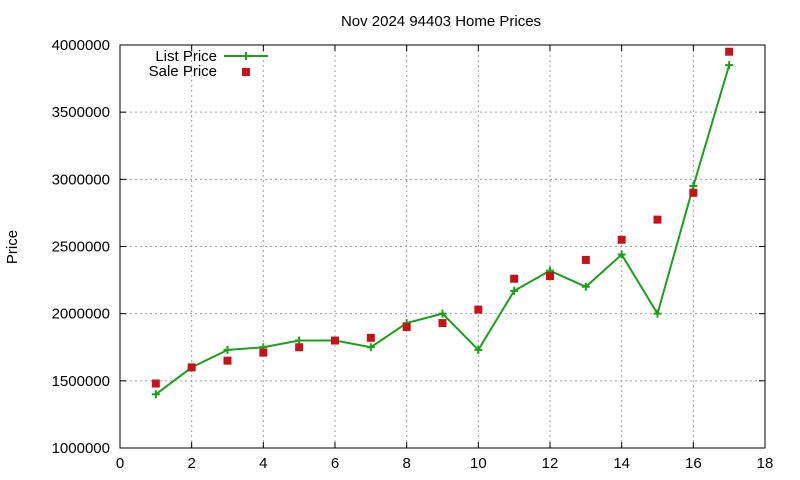  Describe the element at coordinates (621, 463) in the screenshot. I see `x-tick-label: 14` at that location.